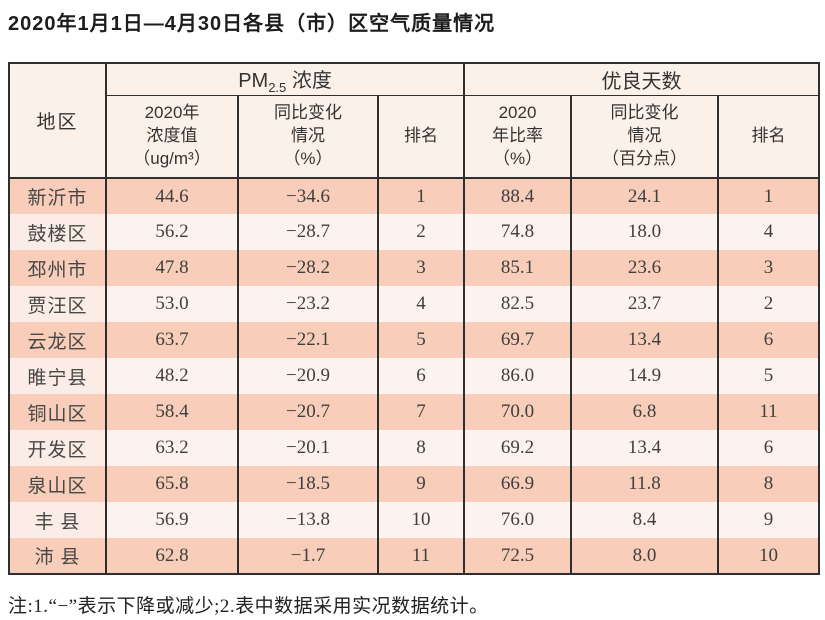  What do you see at coordinates (769, 137) in the screenshot?
I see `header-good-rank: 排名` at bounding box center [769, 137].